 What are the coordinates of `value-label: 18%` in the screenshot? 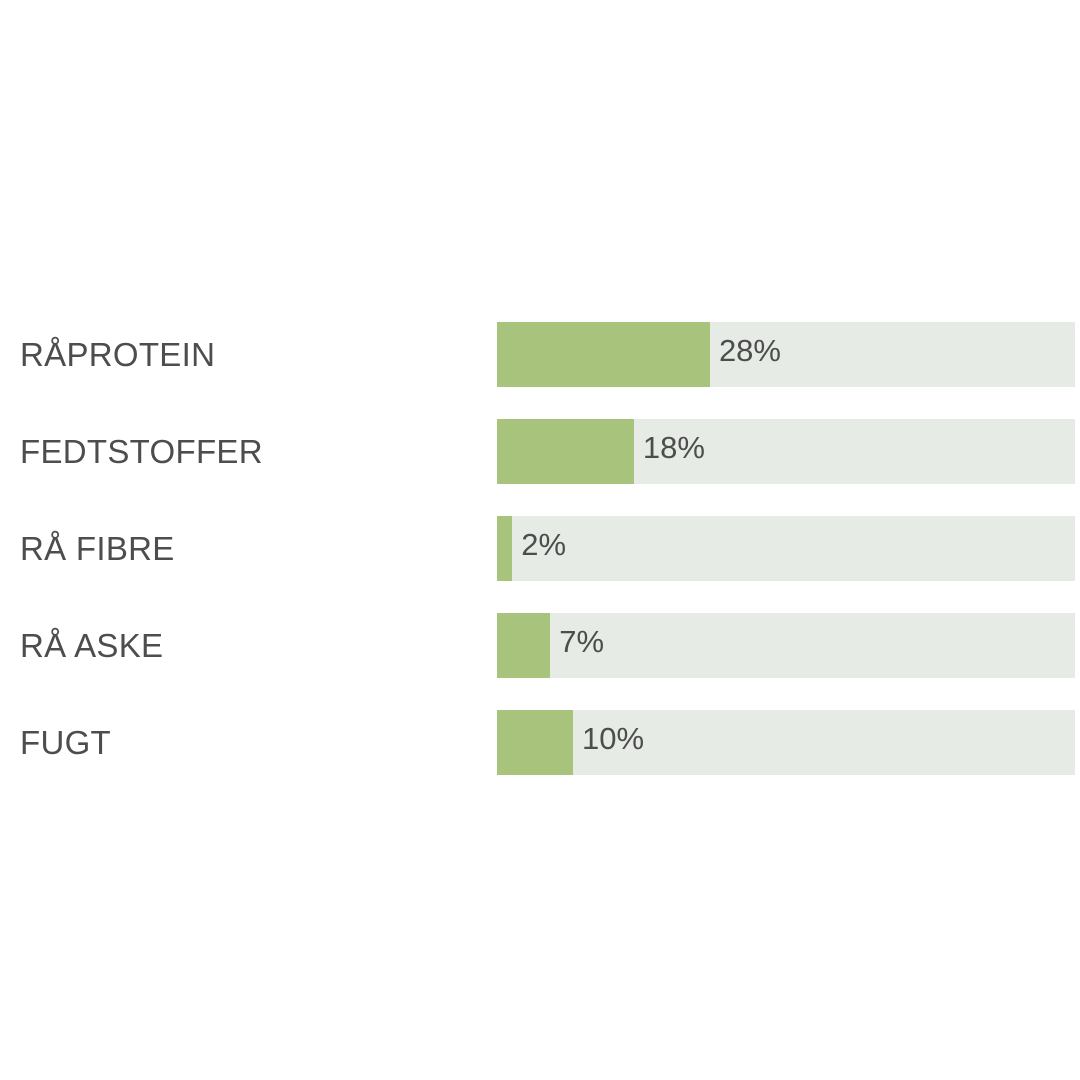 It's located at (673, 447).